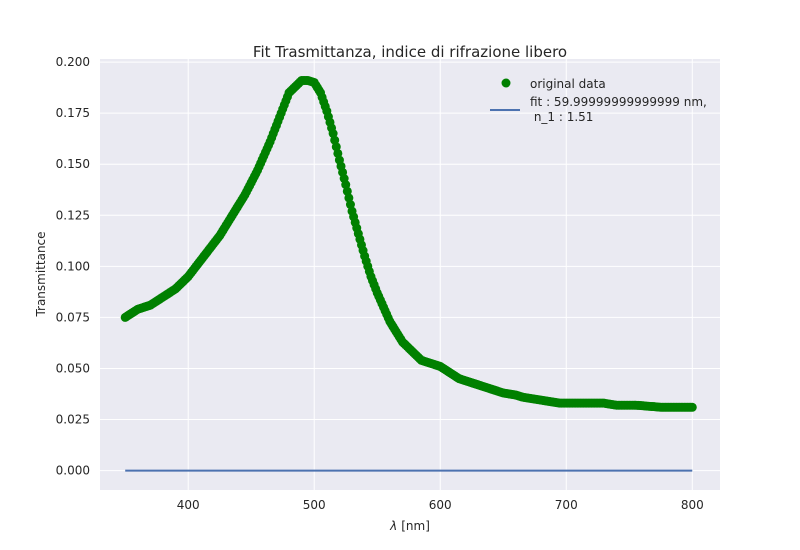 The width and height of the screenshot is (800, 550). What do you see at coordinates (73, 113) in the screenshot?
I see `y-tick-label: 0.175` at bounding box center [73, 113].